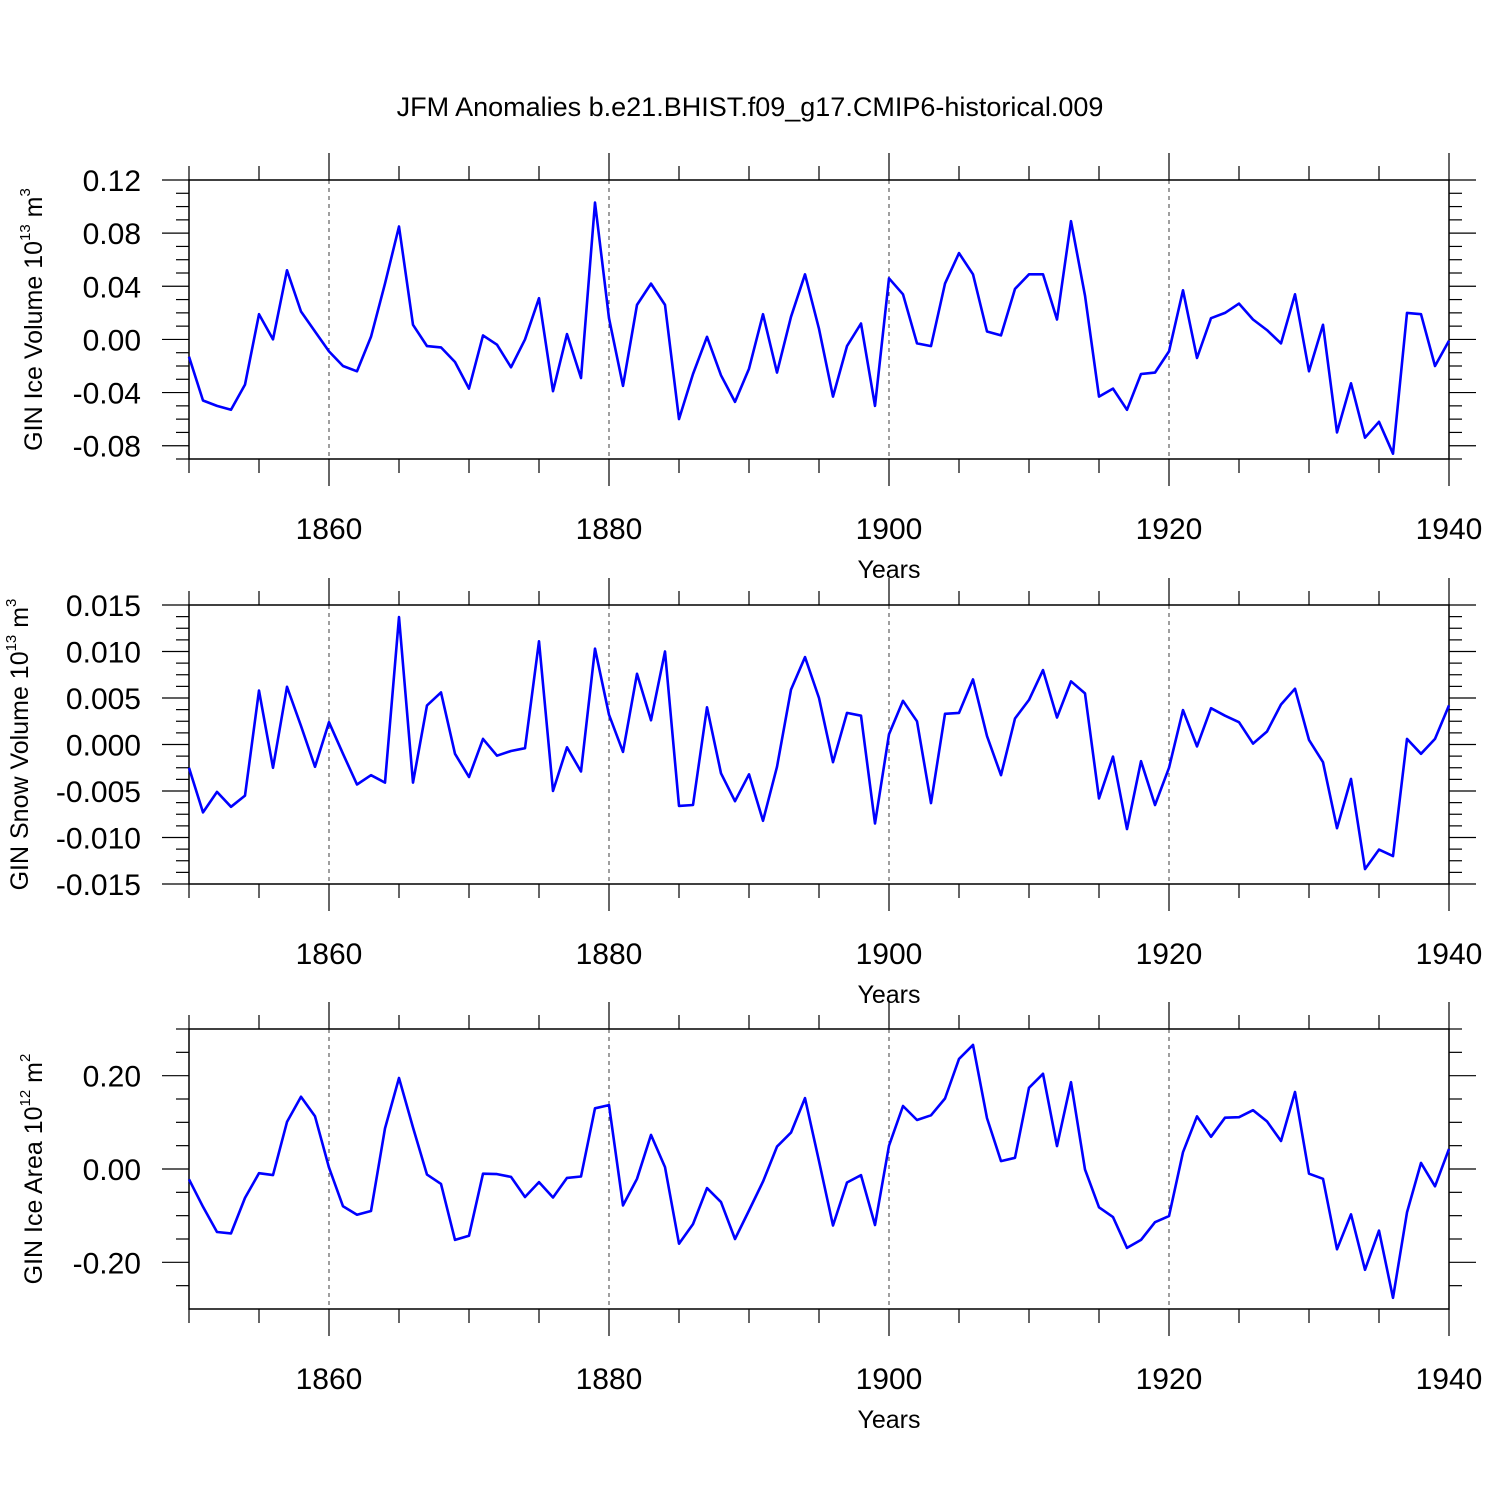  Describe the element at coordinates (25, 1098) in the screenshot. I see `y-axis-label-exponent: 12` at that location.